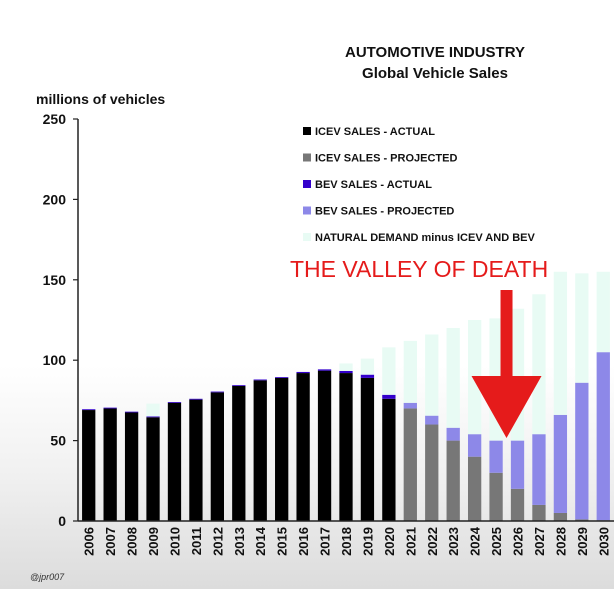 This screenshot has width=614, height=589. Describe the element at coordinates (410, 405) in the screenshot. I see `bar-bev-sales-projected-2021` at that location.